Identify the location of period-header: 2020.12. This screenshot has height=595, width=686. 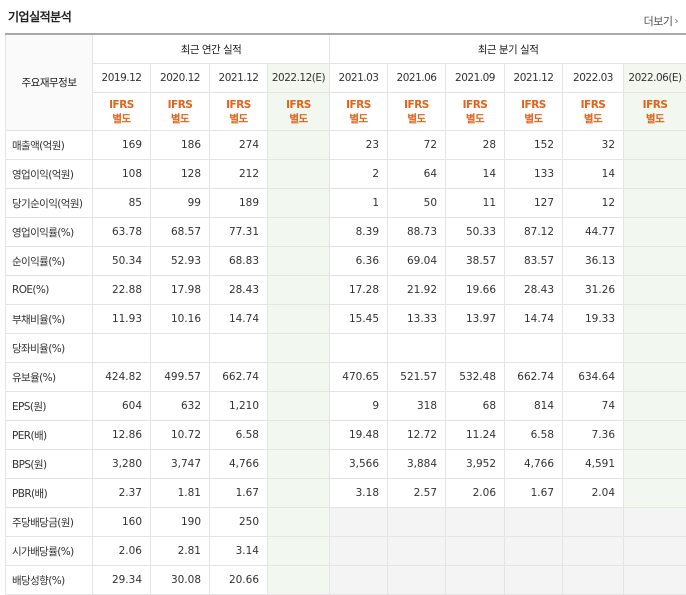
(180, 78).